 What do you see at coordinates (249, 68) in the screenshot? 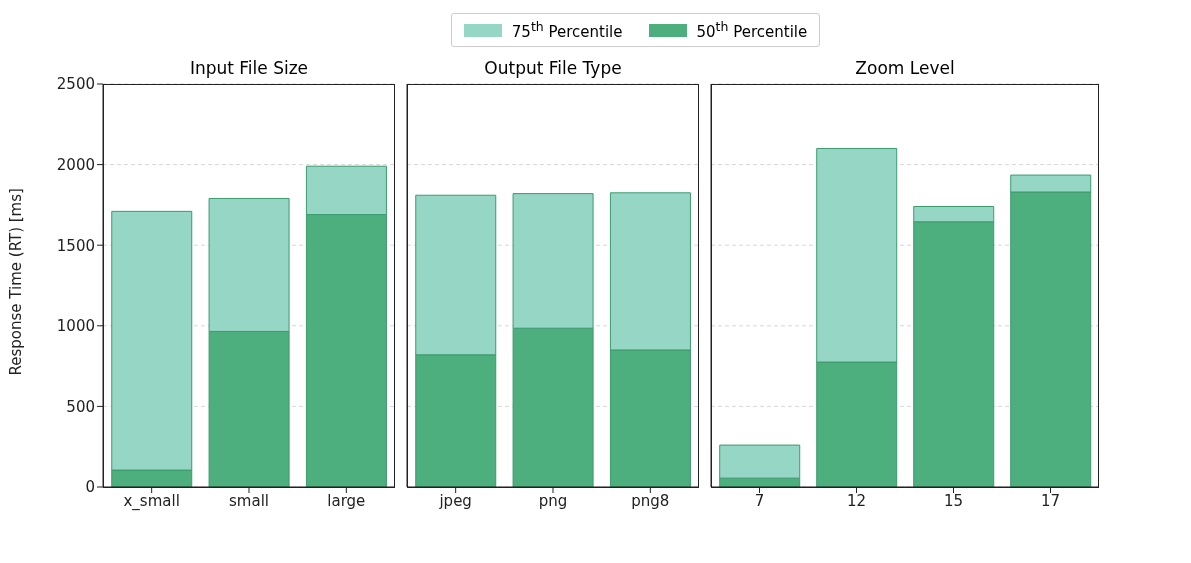
I see `chart-title: Input File Size` at bounding box center [249, 68].